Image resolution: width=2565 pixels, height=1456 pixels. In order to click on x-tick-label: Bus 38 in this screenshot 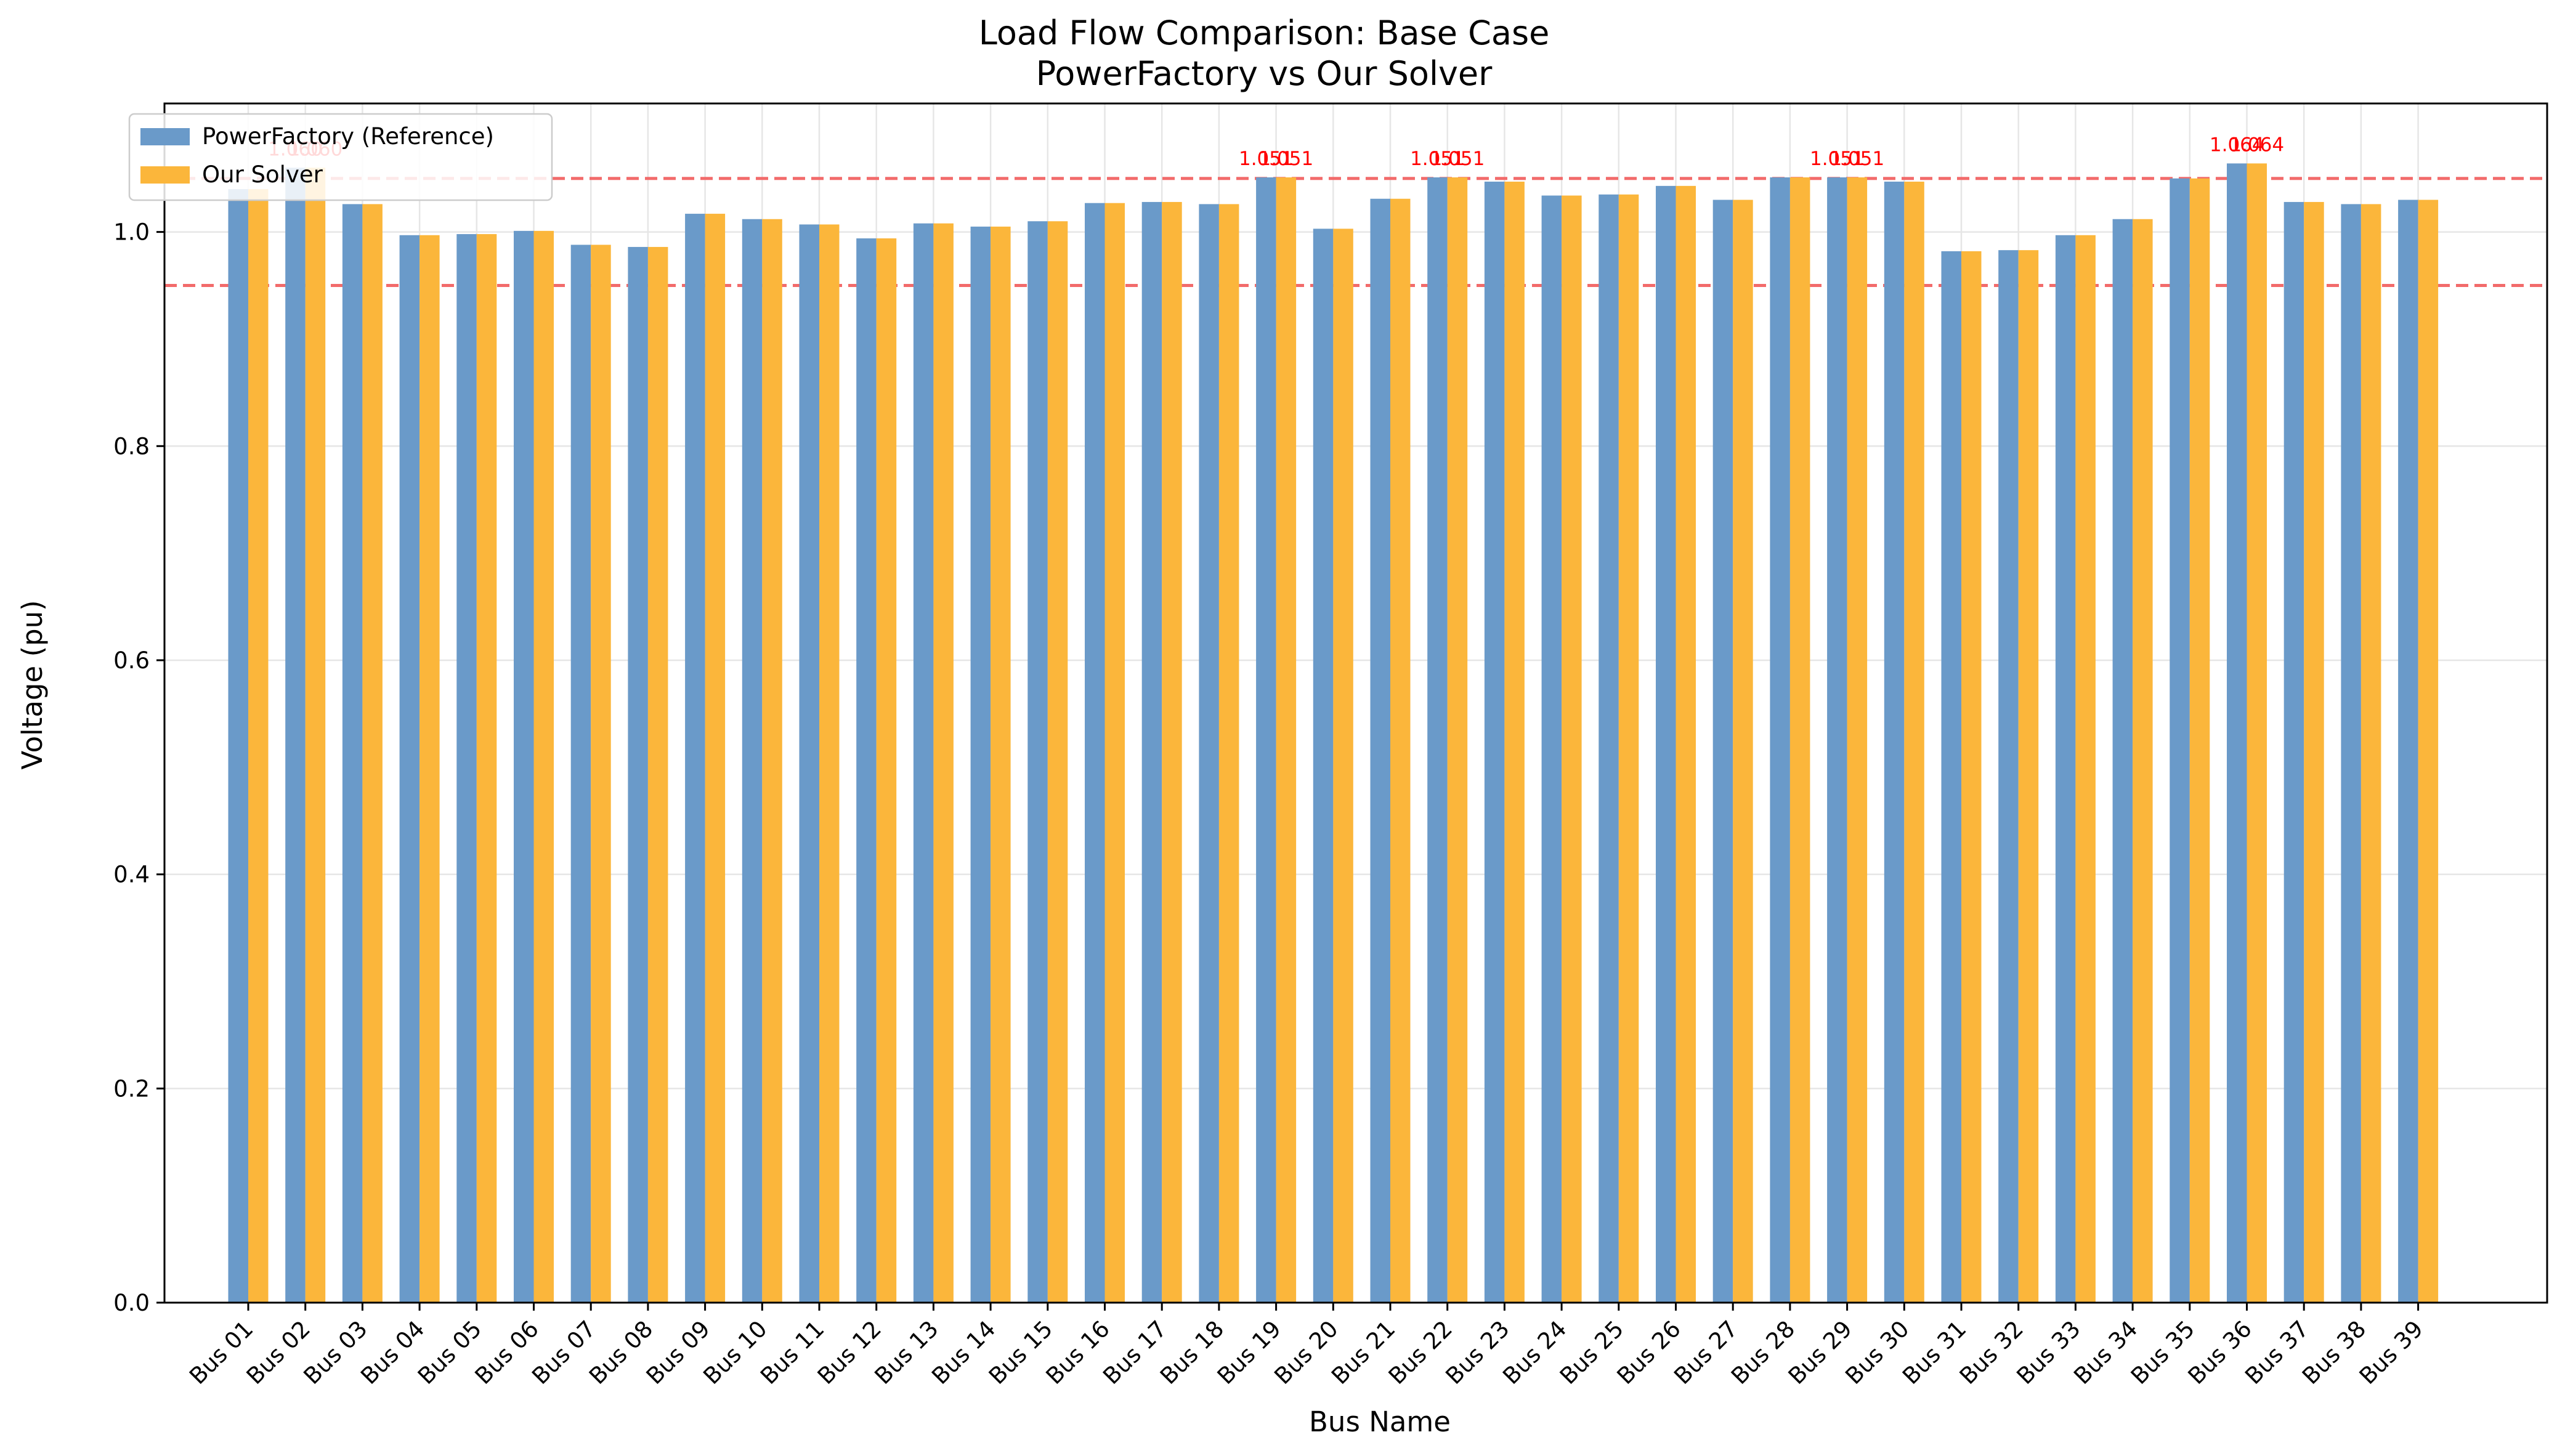, I will do `click(2334, 1353)`.